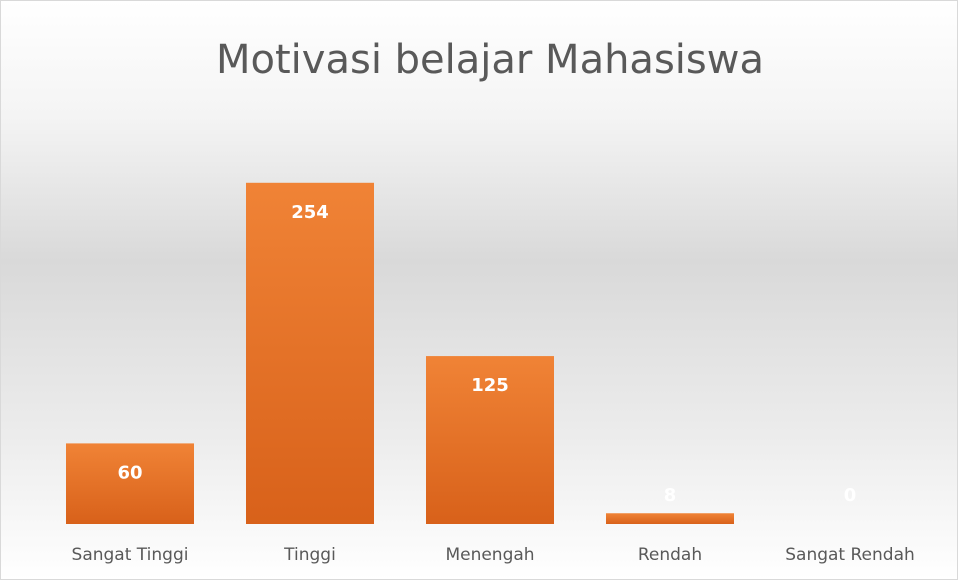 The height and width of the screenshot is (580, 958). What do you see at coordinates (850, 555) in the screenshot?
I see `x-tick-label: Sangat Rendah` at bounding box center [850, 555].